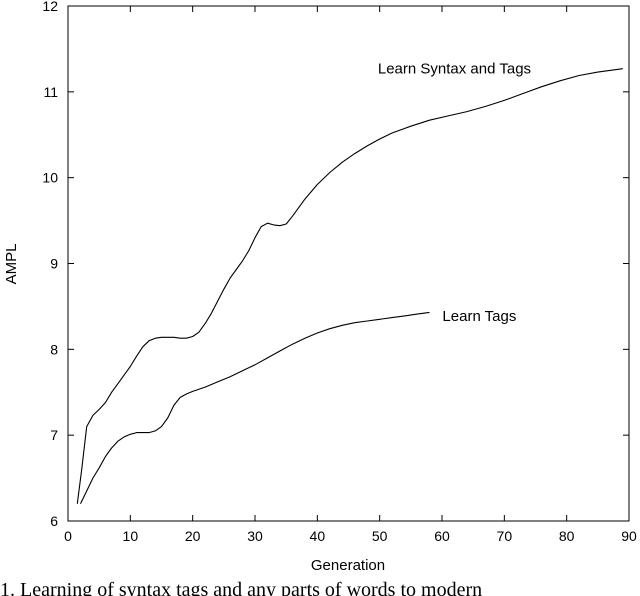  I want to click on y-tick-label: 9, so click(54, 264).